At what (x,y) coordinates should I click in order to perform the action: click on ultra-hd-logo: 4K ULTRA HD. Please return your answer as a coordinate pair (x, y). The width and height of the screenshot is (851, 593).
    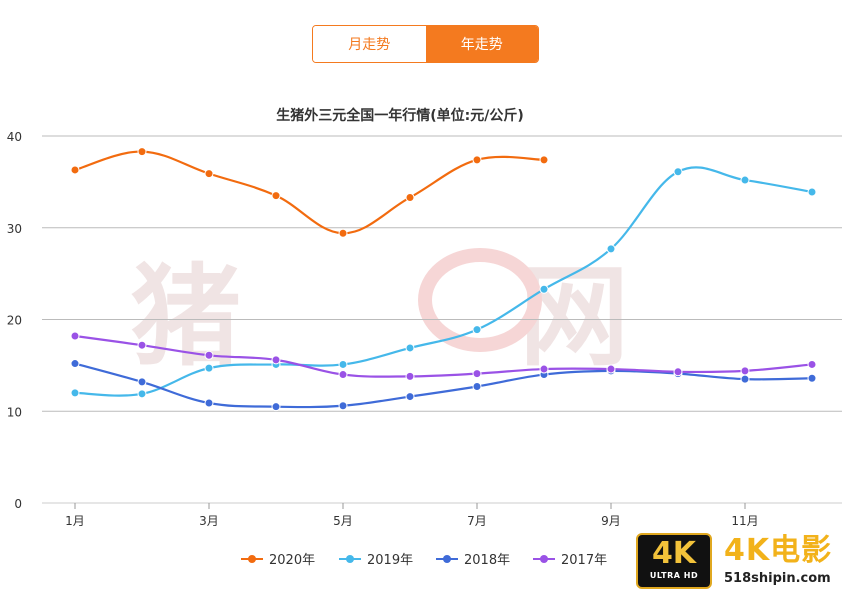
    Looking at the image, I should click on (674, 561).